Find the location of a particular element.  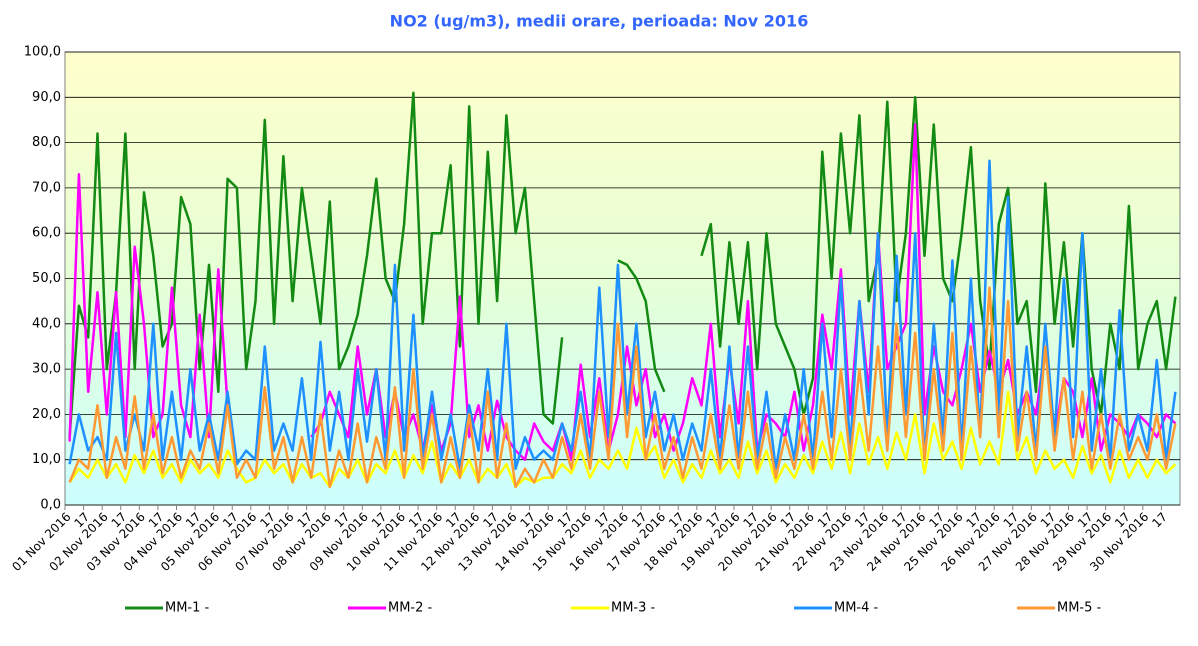

y-tick-label: 80,0 is located at coordinates (46, 142).